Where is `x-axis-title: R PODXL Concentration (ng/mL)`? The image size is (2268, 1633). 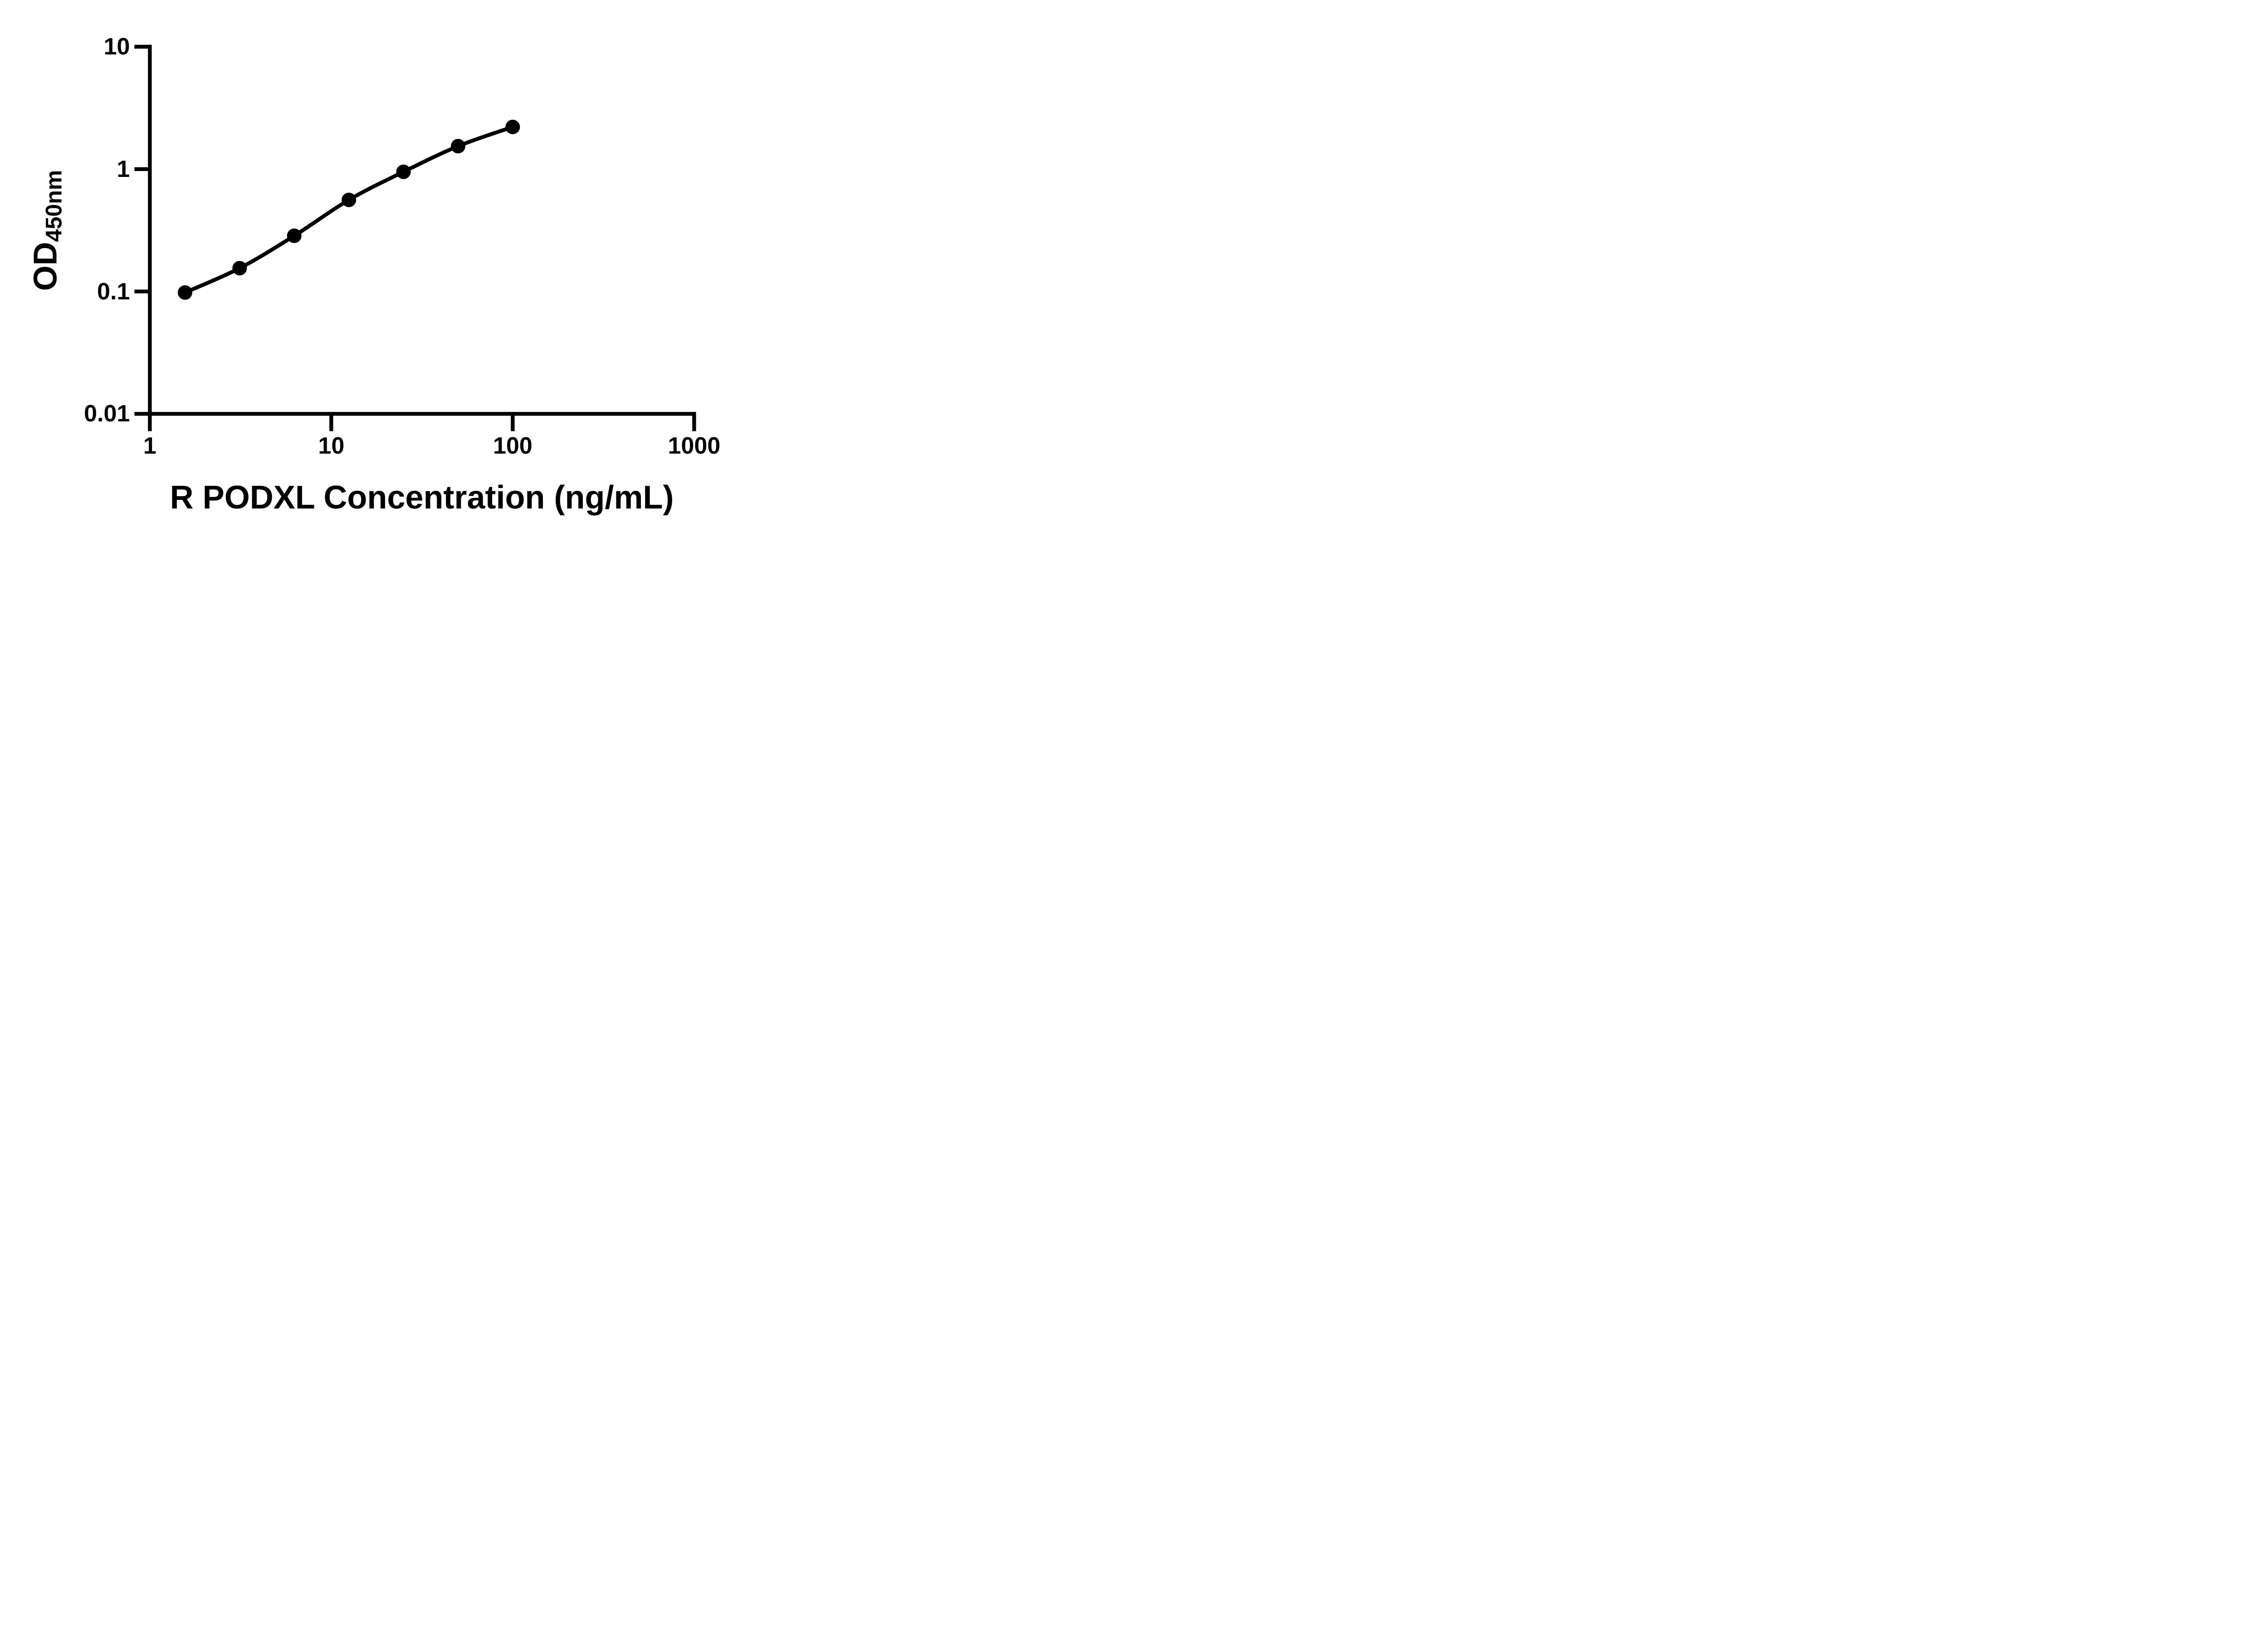 x-axis-title: R PODXL Concentration (ng/mL) is located at coordinates (422, 497).